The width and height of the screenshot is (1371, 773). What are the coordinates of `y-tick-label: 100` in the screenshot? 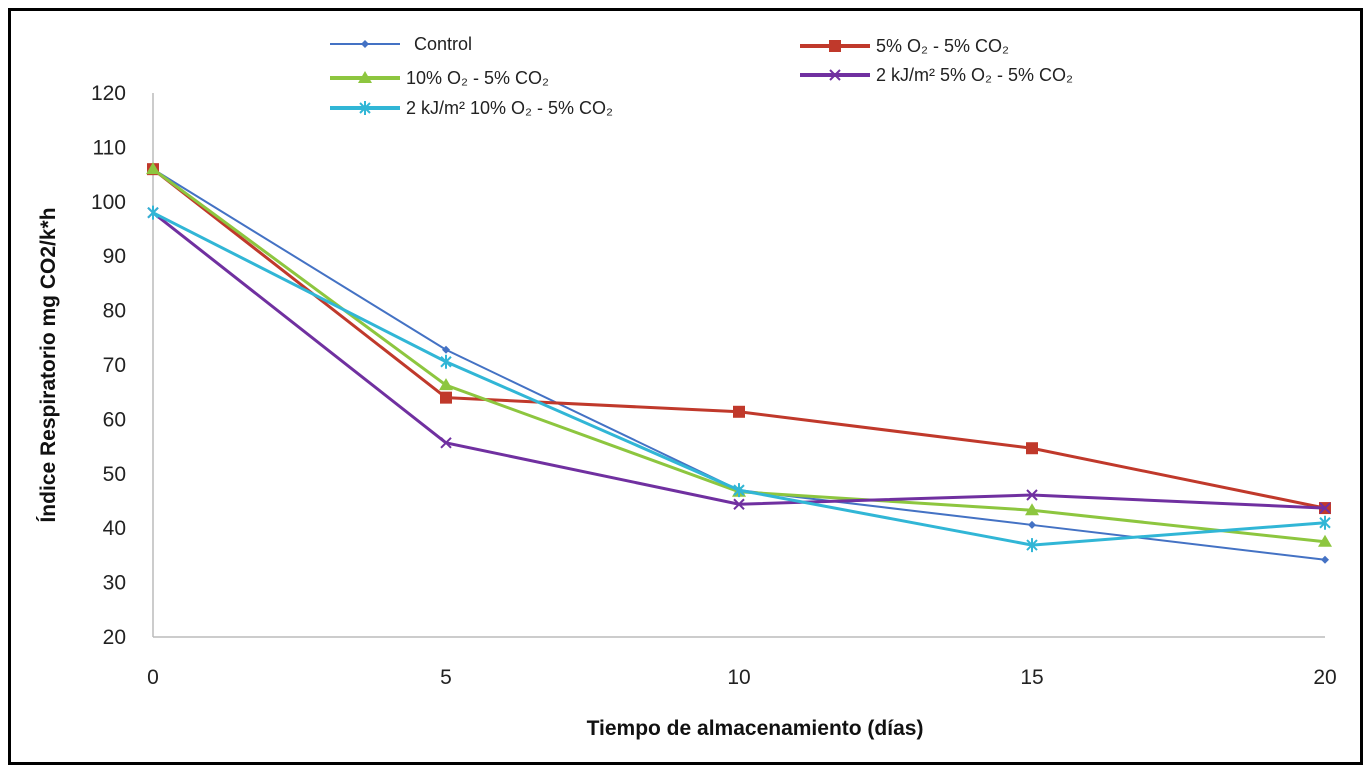 It's located at (108, 202).